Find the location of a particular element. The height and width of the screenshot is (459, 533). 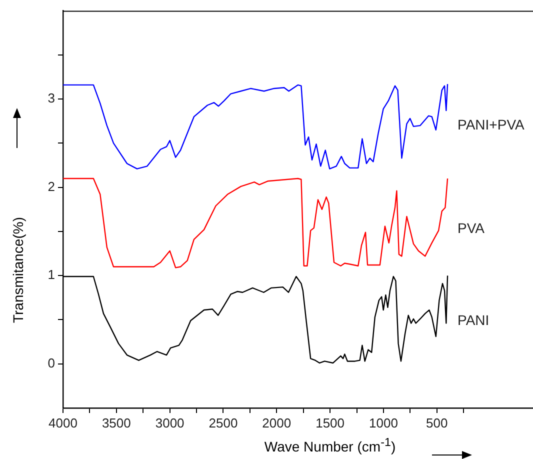

y-tick-label: 1 is located at coordinates (51, 274).